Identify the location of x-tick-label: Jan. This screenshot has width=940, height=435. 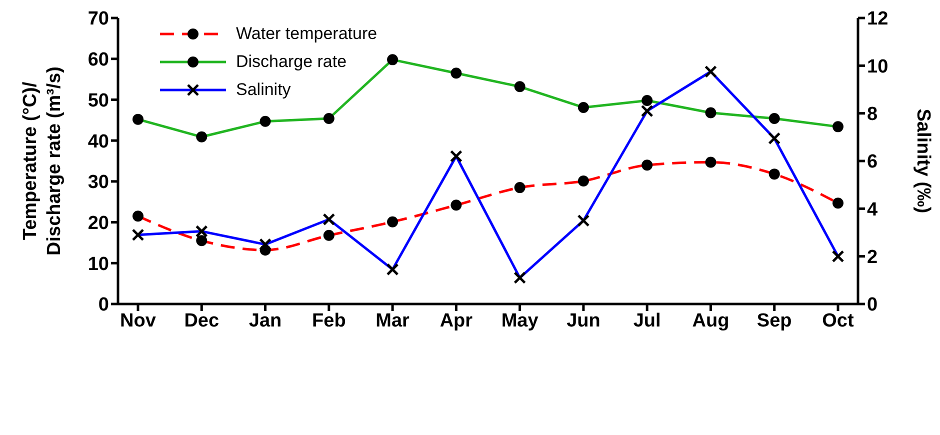
(265, 321).